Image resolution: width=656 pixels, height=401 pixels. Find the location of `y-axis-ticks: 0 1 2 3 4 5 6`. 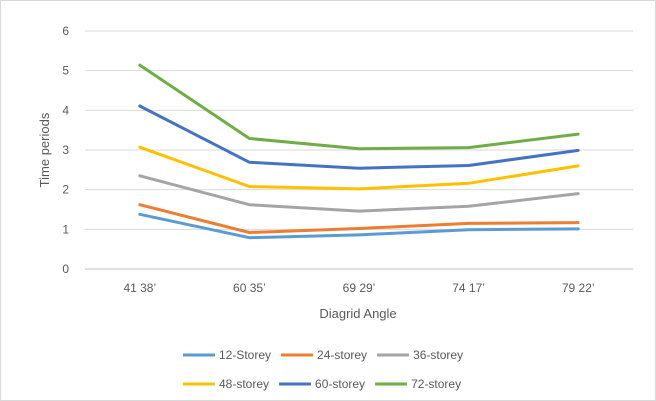

y-axis-ticks: 0 1 2 3 4 5 6 is located at coordinates (65, 150).